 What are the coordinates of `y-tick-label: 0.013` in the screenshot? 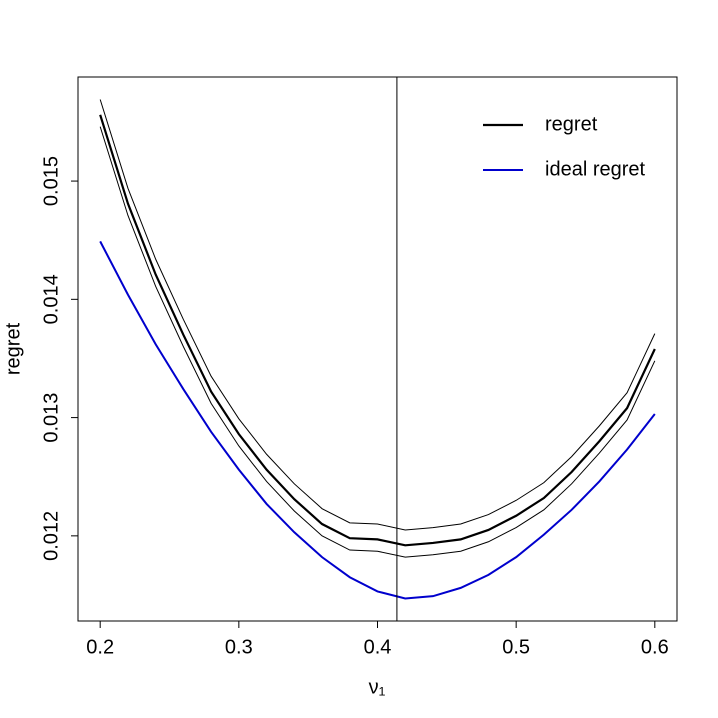 It's located at (51, 418).